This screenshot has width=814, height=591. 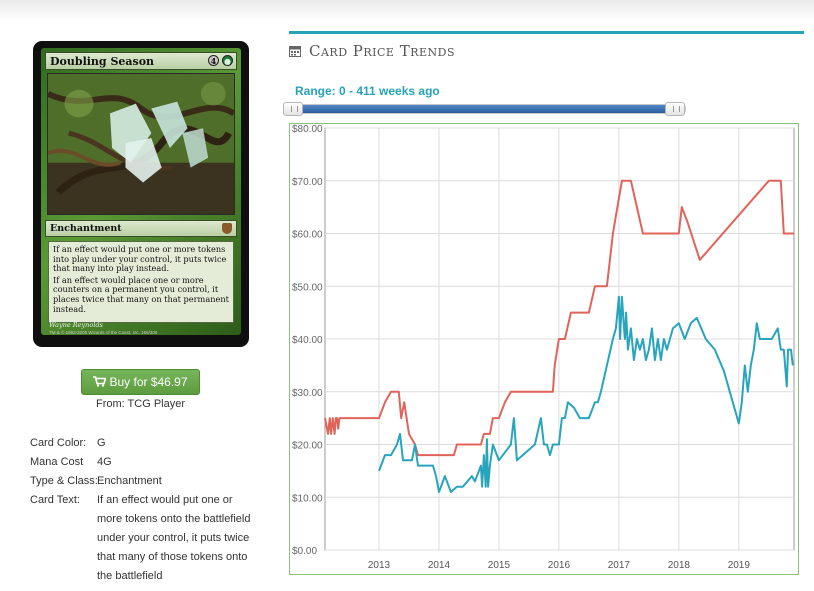 What do you see at coordinates (382, 51) in the screenshot?
I see `trends-title: Card Price Trends` at bounding box center [382, 51].